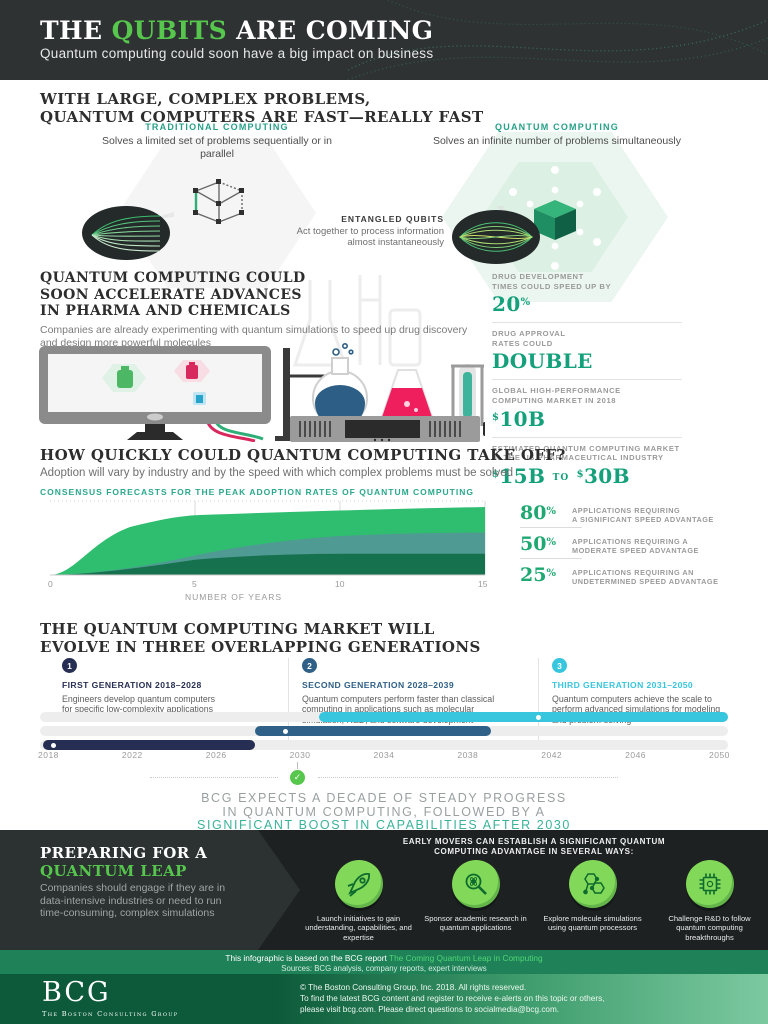 This screenshot has width=768, height=1024. Describe the element at coordinates (636, 755) in the screenshot. I see `axis-year: 2046` at that location.